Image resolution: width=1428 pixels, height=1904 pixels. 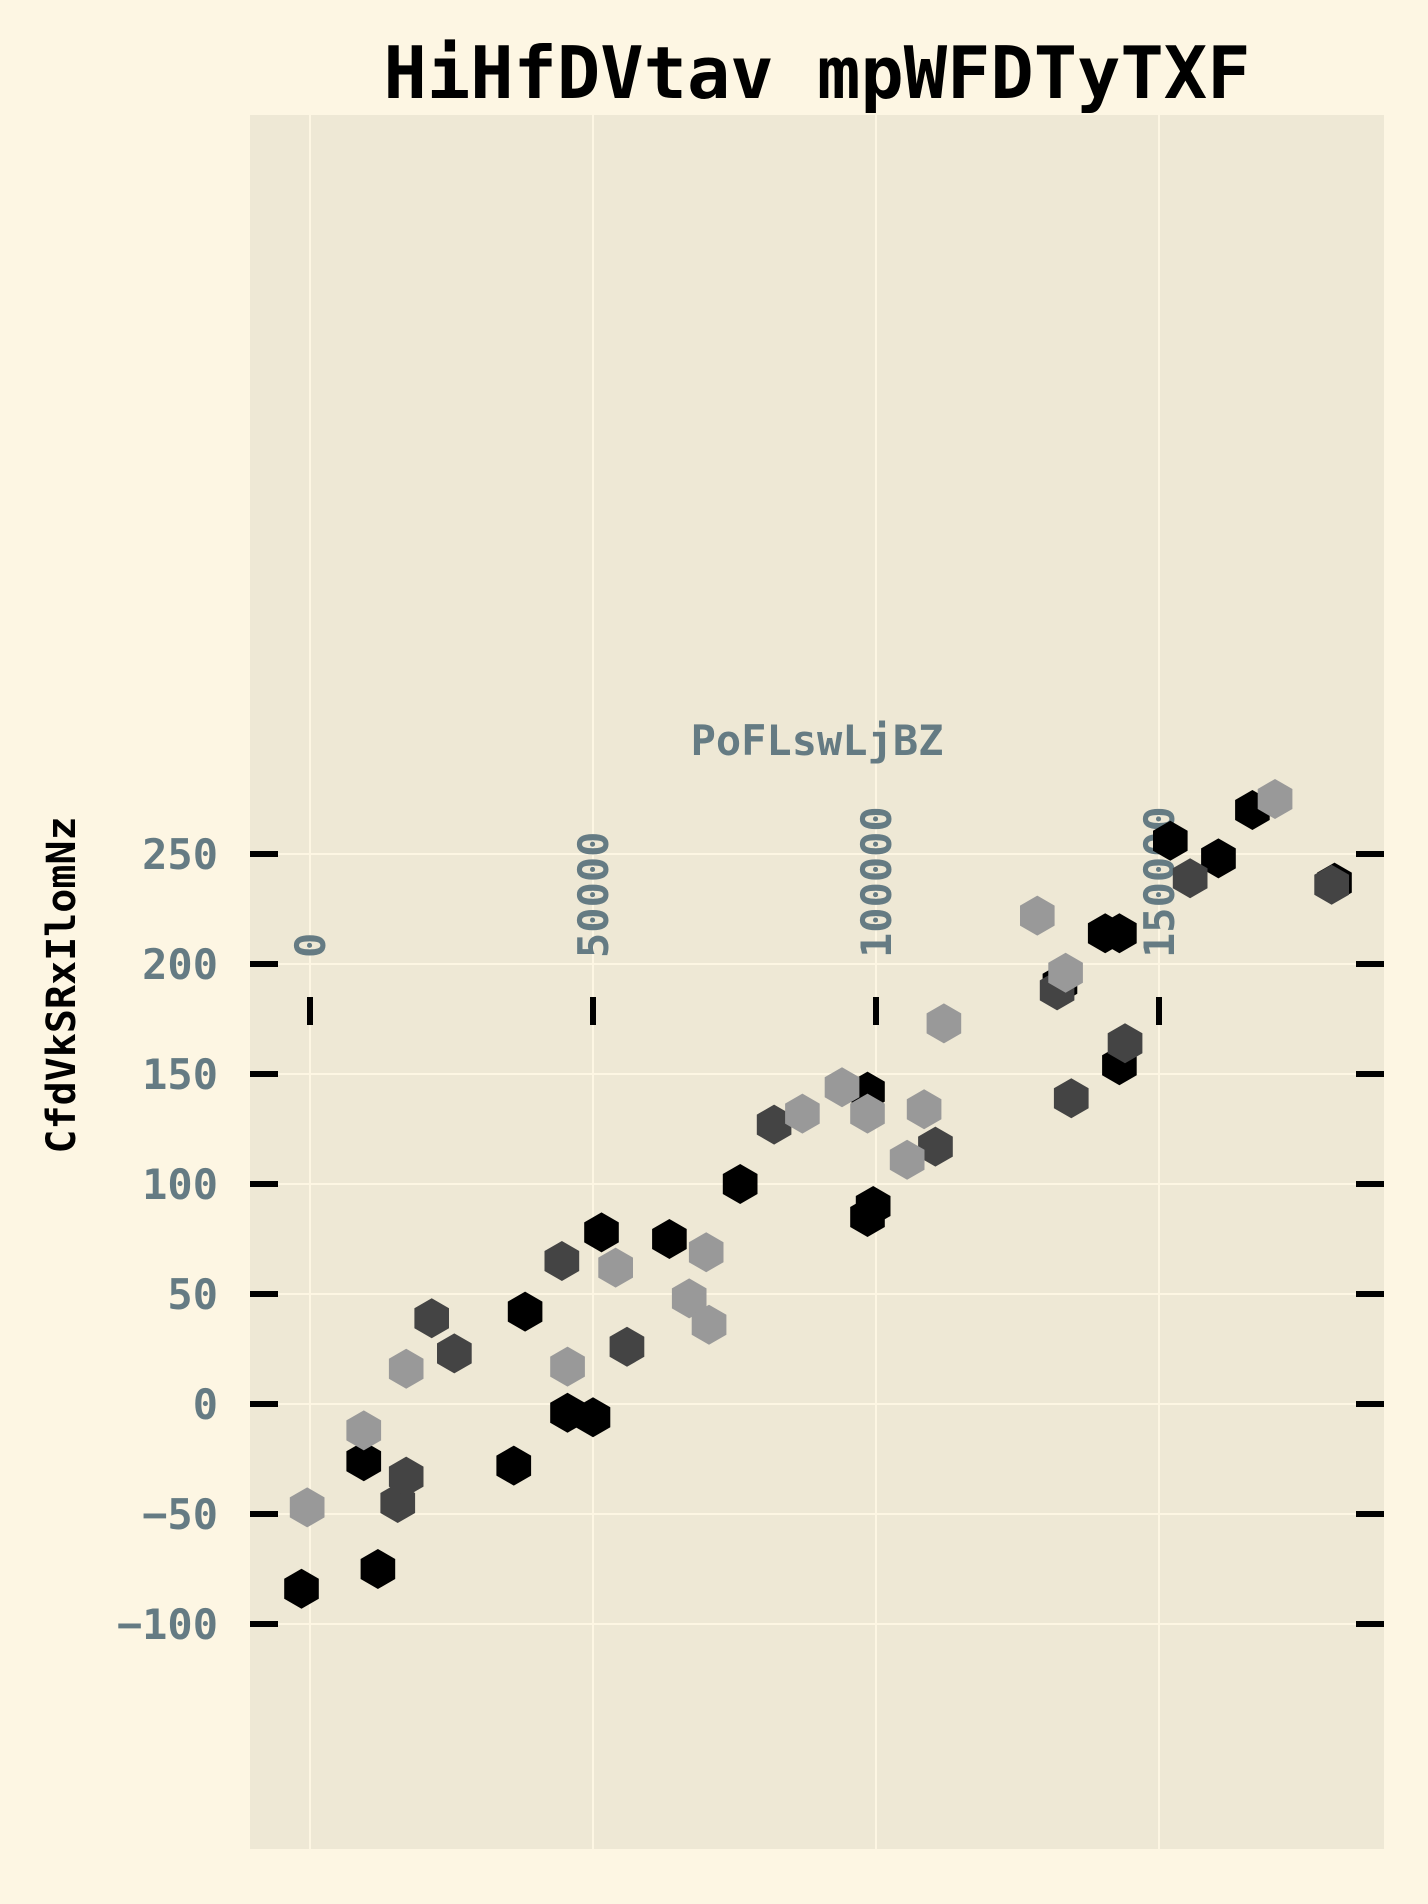 I want to click on y-tick-label: 250, so click(x=180, y=854).